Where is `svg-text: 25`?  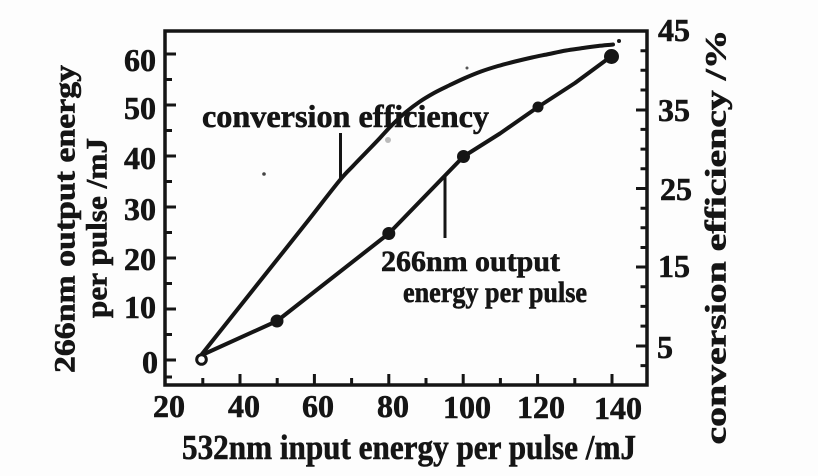
svg-text: 25 is located at coordinates (676, 189).